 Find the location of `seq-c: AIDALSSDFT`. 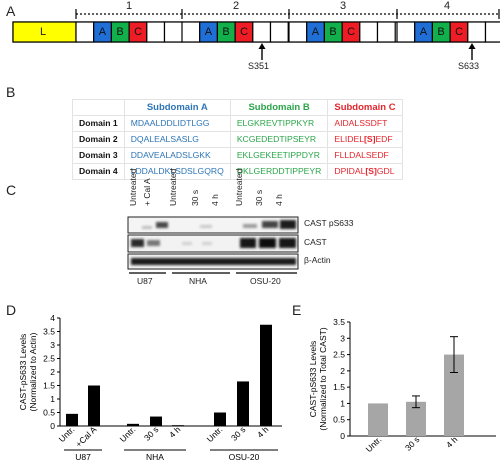

seq-c: AIDALSSDFT is located at coordinates (365, 123).